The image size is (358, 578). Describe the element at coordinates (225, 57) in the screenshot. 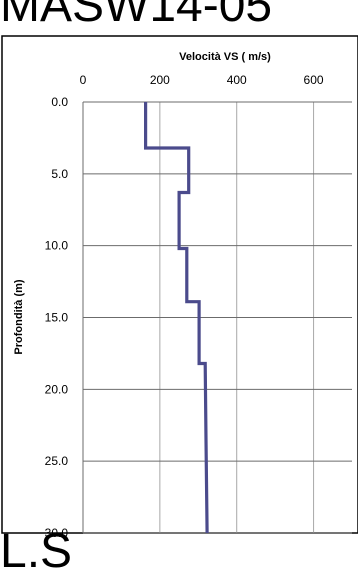

I see `chart-x-axis-title: Velocità VS ( m/s)` at that location.